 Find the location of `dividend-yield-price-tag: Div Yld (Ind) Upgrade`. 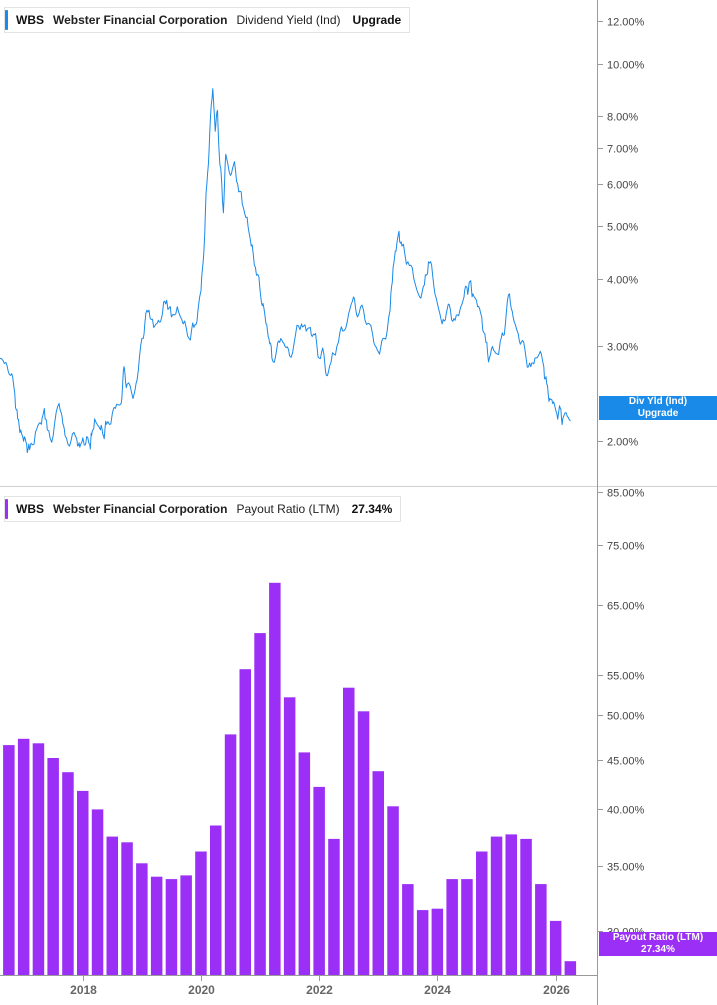

dividend-yield-price-tag: Div Yld (Ind) Upgrade is located at coordinates (658, 408).